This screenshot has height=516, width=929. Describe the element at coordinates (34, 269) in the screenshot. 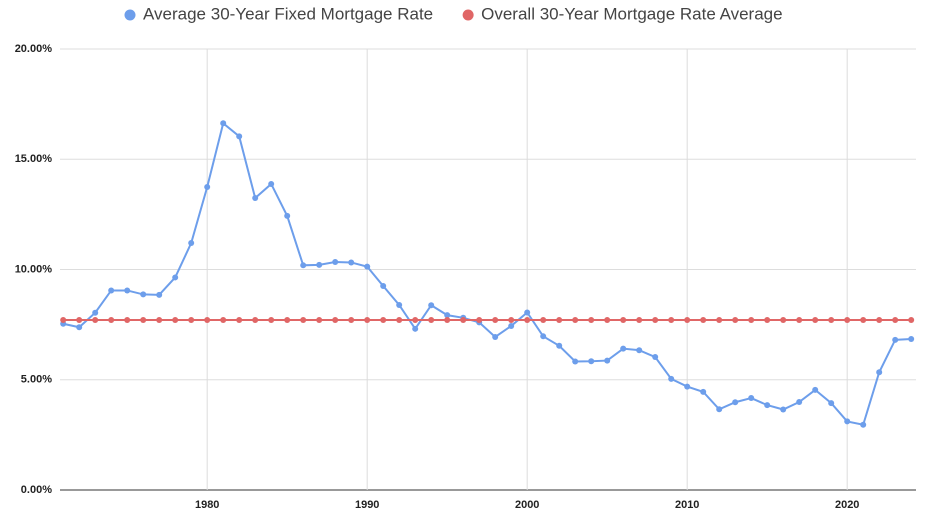

I see `y-tick-label: 10.00%` at that location.